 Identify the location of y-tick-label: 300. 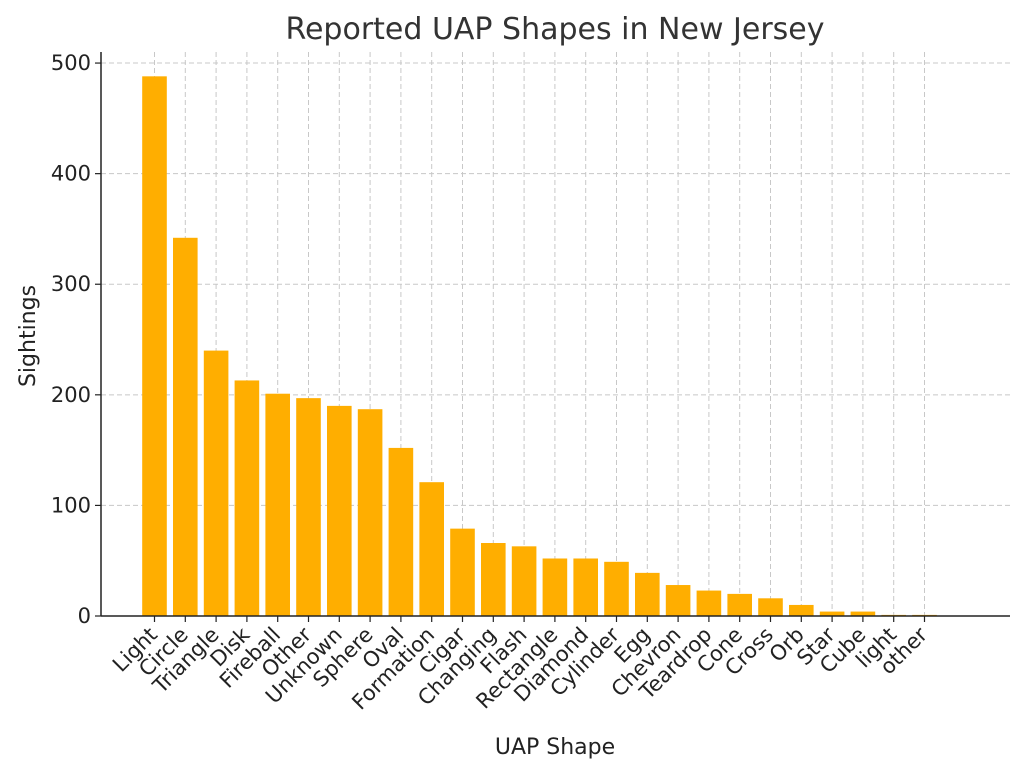
(71, 284).